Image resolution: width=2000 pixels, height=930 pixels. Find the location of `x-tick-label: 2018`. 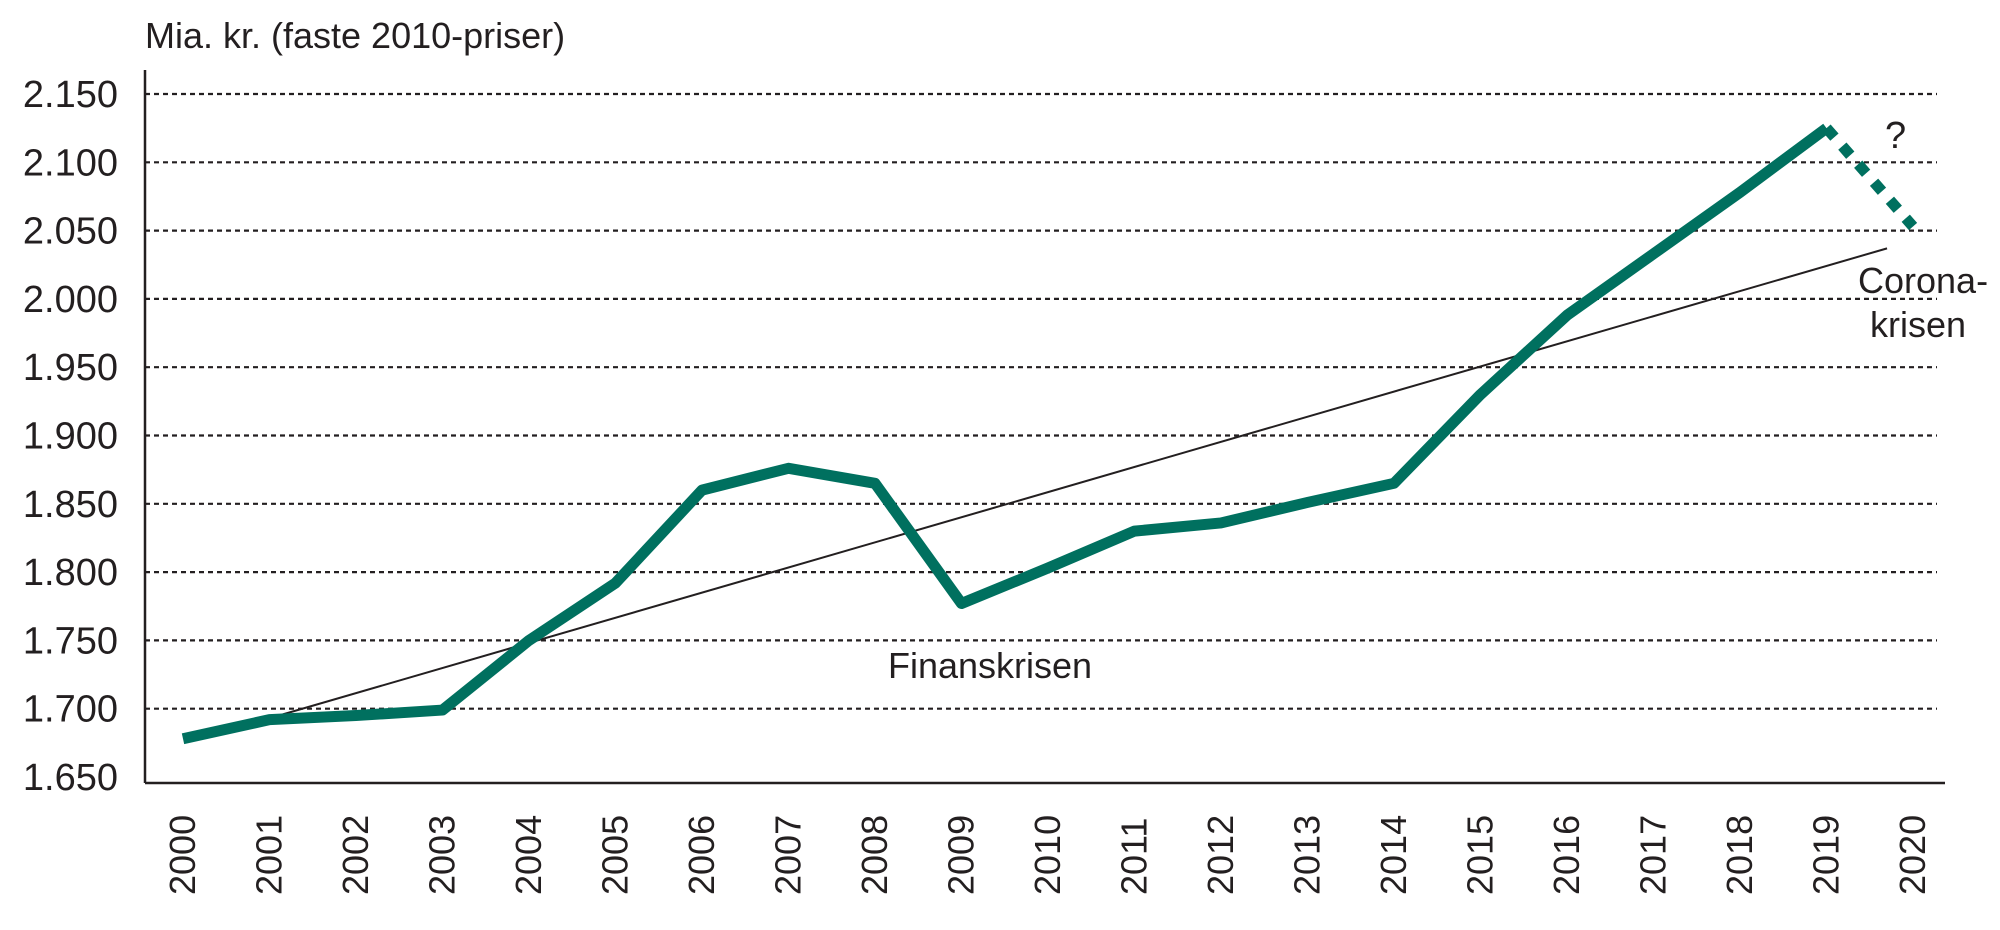

x-tick-label: 2018 is located at coordinates (1739, 855).